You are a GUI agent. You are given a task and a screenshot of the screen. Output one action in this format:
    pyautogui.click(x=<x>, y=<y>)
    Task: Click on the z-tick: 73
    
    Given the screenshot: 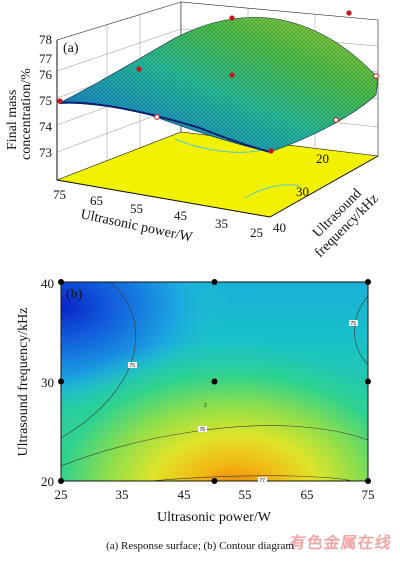 What is the action you would take?
    pyautogui.click(x=45, y=152)
    